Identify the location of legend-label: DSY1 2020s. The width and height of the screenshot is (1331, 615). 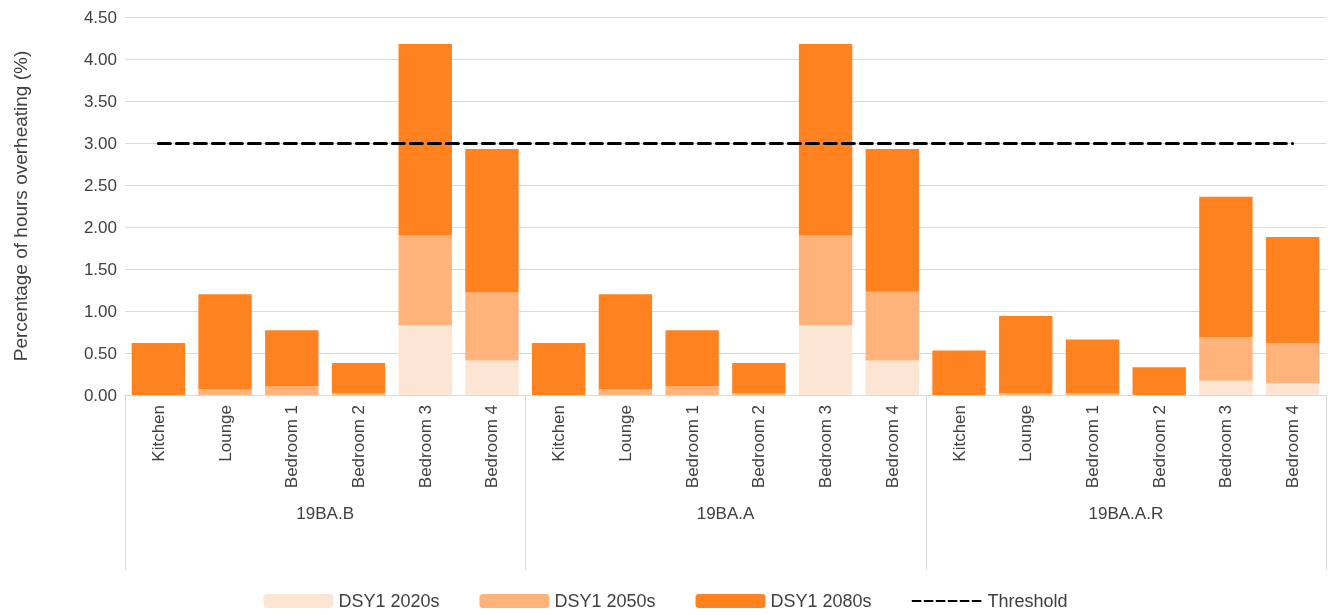
(389, 601).